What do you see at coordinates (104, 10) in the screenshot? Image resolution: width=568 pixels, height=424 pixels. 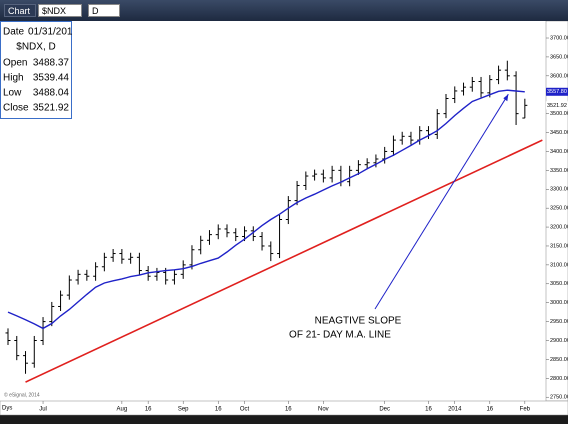 I see `interval-box: D` at bounding box center [104, 10].